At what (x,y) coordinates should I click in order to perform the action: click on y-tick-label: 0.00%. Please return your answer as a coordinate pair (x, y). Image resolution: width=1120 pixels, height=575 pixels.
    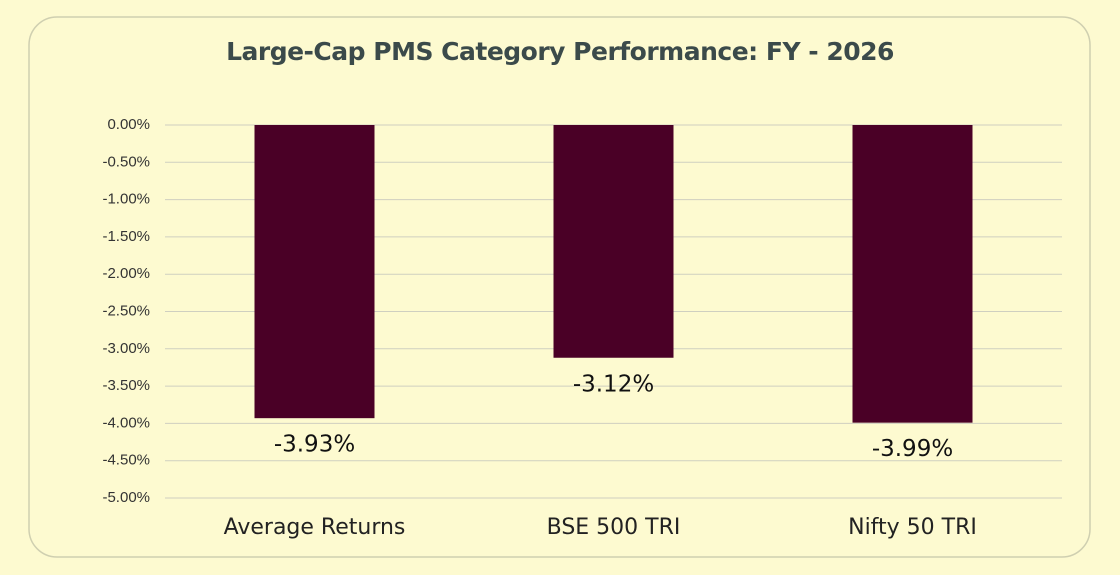
    Looking at the image, I should click on (128, 124).